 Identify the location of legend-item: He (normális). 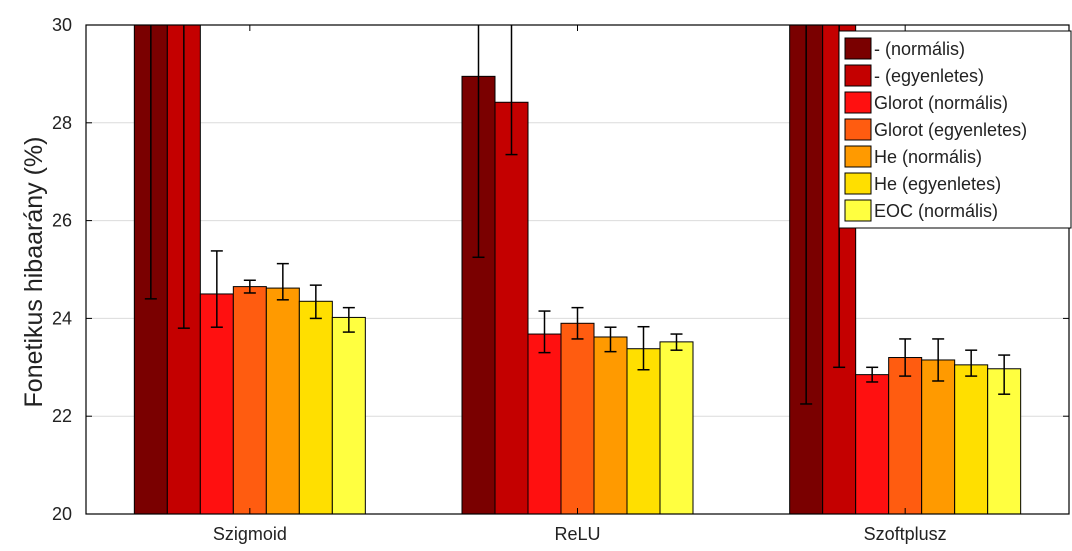
(913, 156).